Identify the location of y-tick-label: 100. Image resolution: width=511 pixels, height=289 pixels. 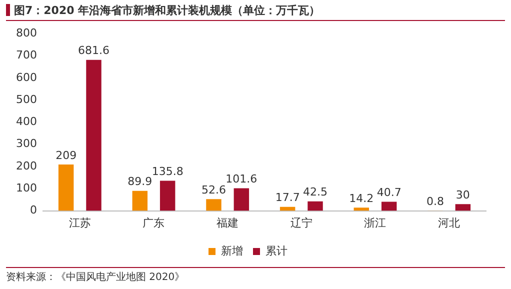
(26, 188).